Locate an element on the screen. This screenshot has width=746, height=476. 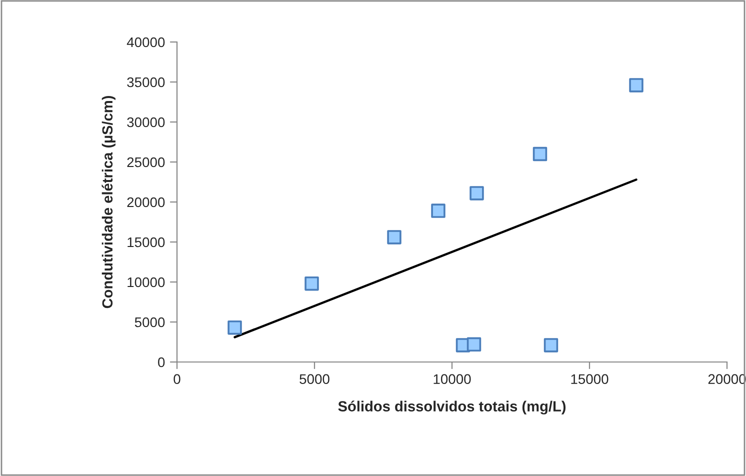
y-tick-label: 25000 is located at coordinates (146, 162).